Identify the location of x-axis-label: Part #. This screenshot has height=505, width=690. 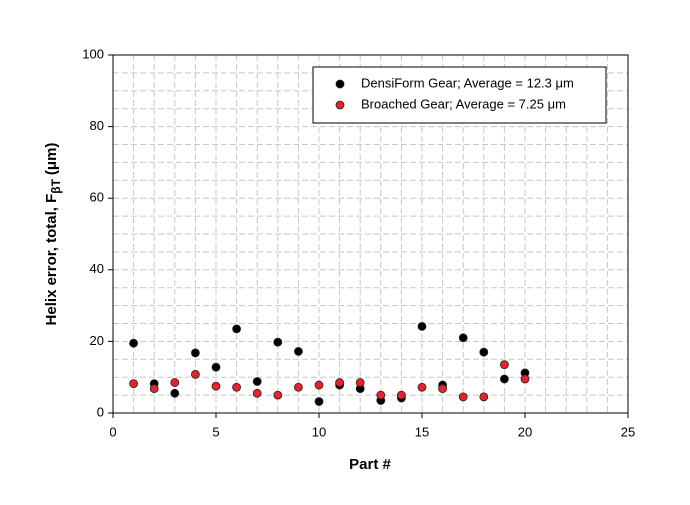
(370, 464).